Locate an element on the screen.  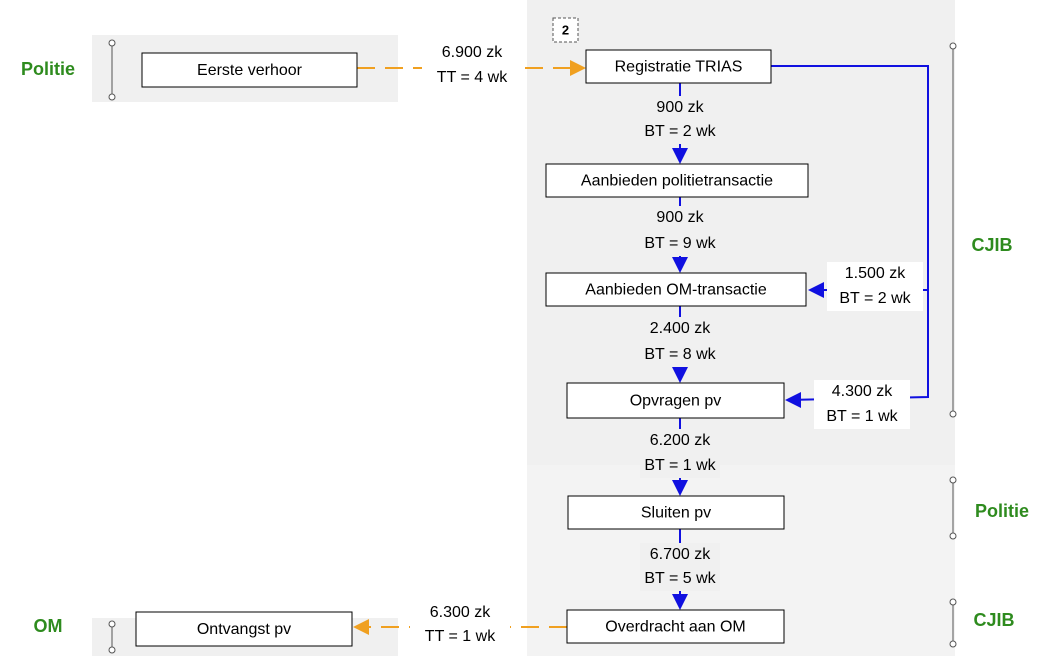
badge-text: 2 is located at coordinates (565, 29).